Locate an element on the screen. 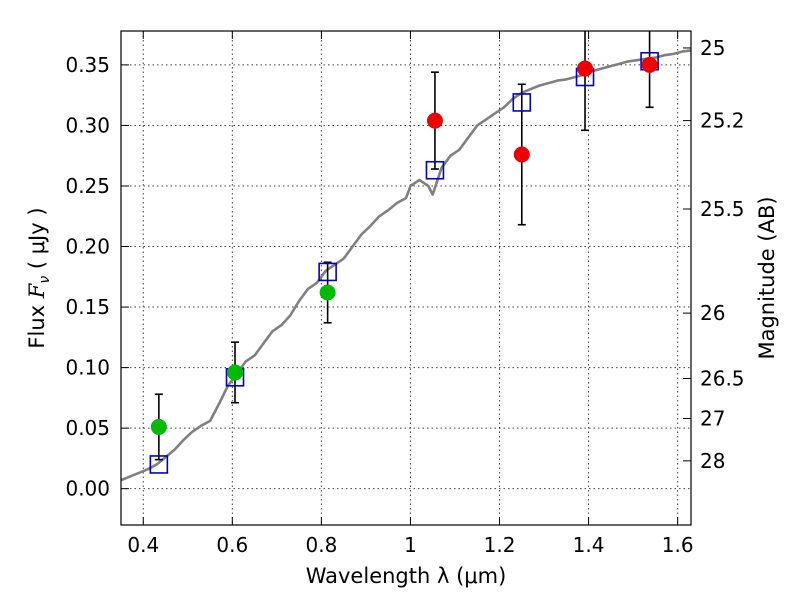  y2-tick-label: 25.5 is located at coordinates (722, 209).